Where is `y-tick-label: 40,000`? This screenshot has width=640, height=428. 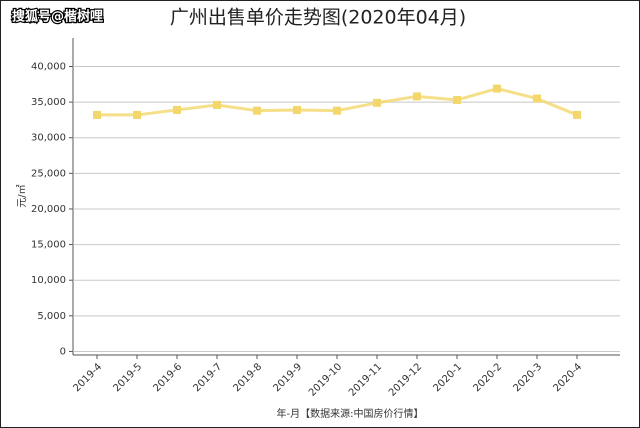
y-tick-label: 40,000 is located at coordinates (48, 66).